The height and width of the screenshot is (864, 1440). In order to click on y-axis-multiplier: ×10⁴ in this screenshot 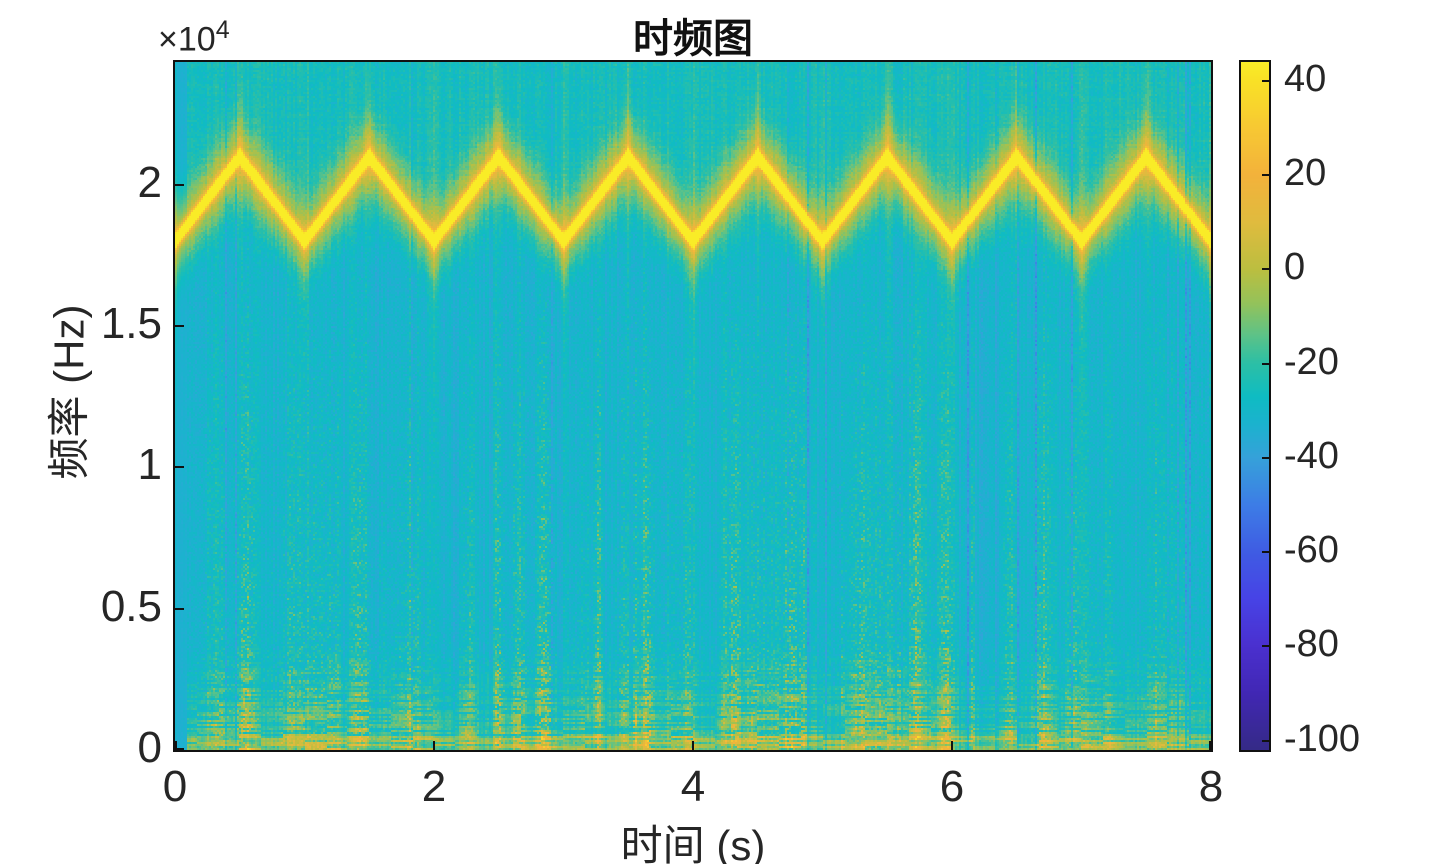, I will do `click(194, 37)`.